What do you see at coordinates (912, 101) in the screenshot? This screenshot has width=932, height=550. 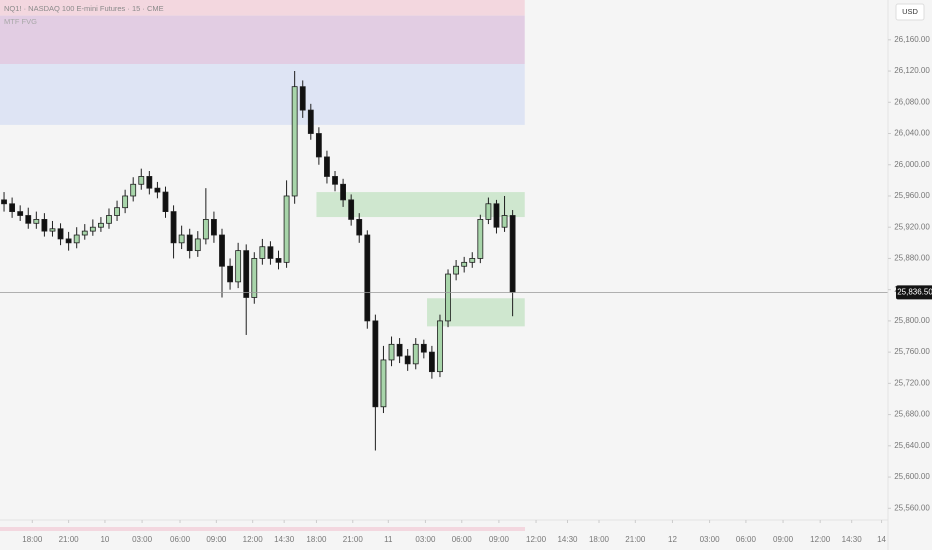 I see `y-tick-label: 26,080.00` at bounding box center [912, 101].